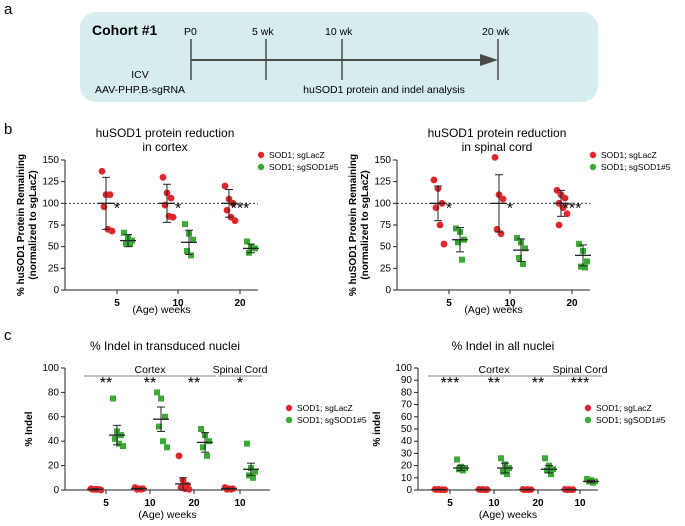  What do you see at coordinates (377, 428) in the screenshot?
I see `y-axis-label: % indel` at bounding box center [377, 428].